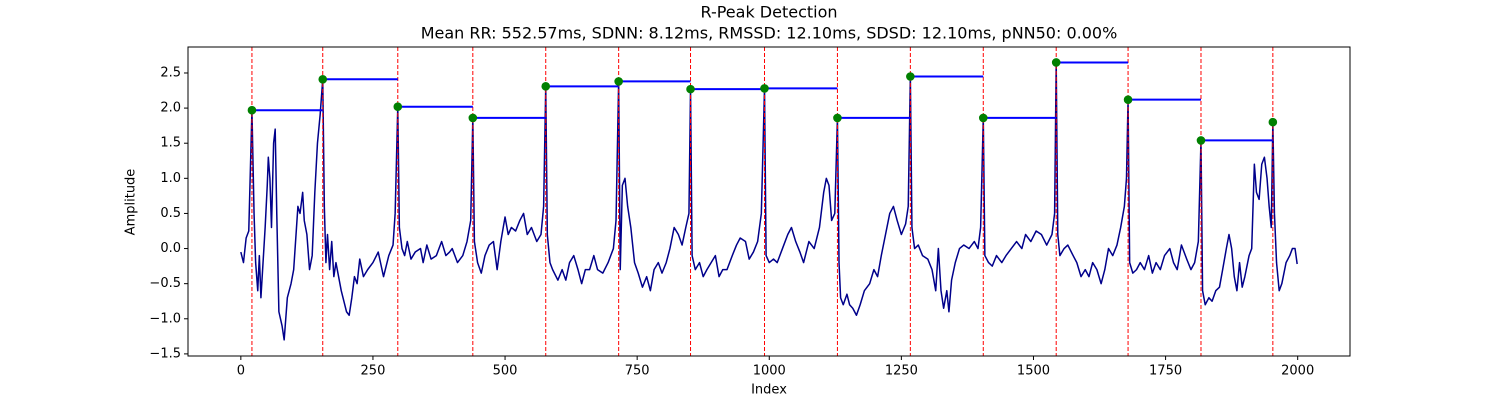  What do you see at coordinates (165, 353) in the screenshot?
I see `y-tick-label: −1.5` at bounding box center [165, 353].